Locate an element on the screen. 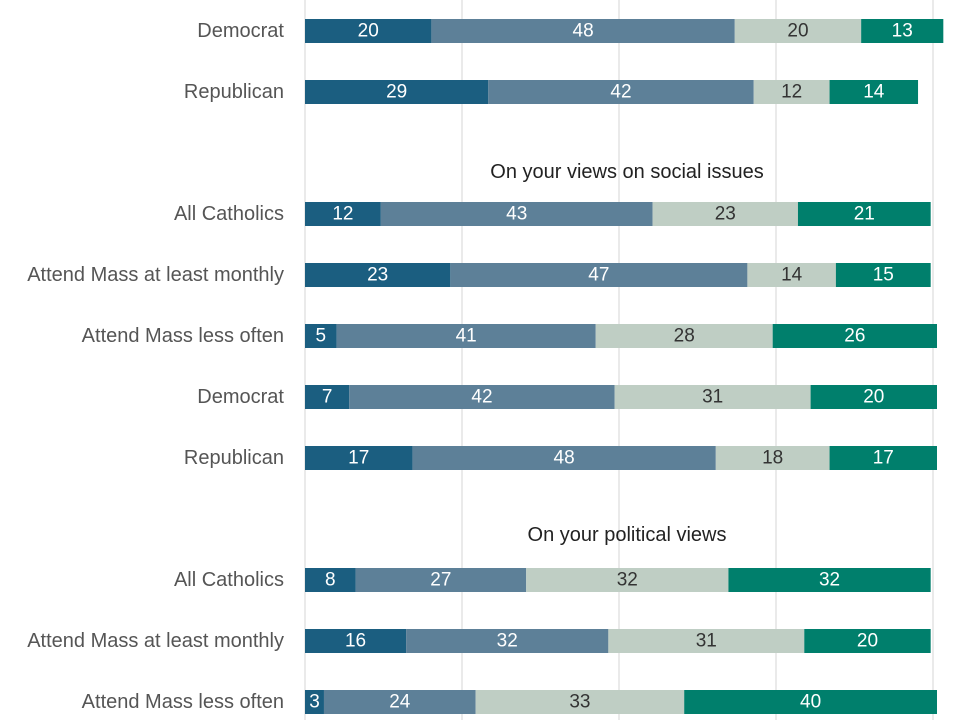 This screenshot has height=720, width=980. data-label: 13 is located at coordinates (902, 31).